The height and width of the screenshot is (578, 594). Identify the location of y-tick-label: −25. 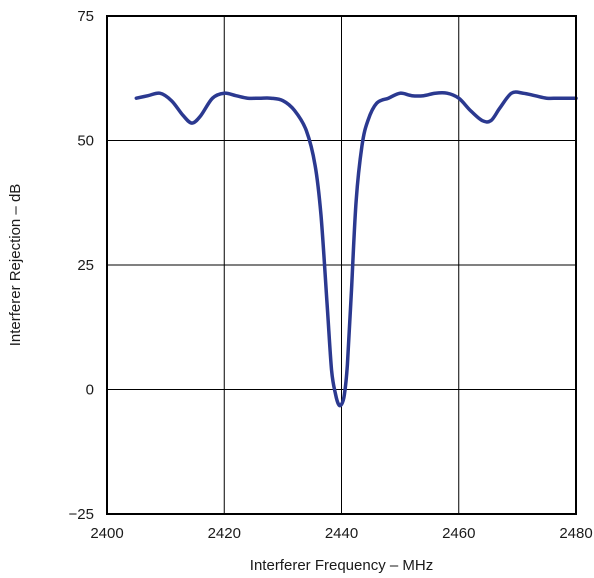
(81, 514).